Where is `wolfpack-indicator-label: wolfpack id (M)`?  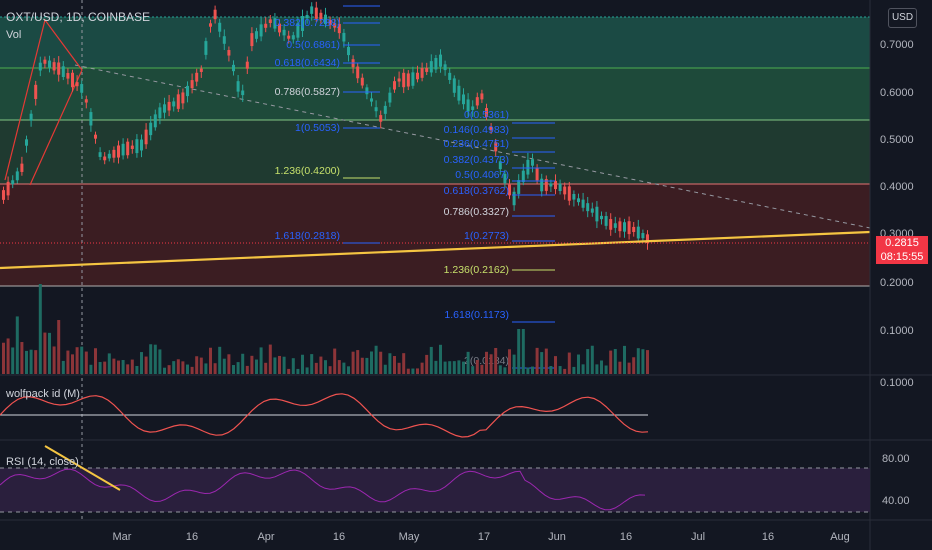
wolfpack-indicator-label: wolfpack id (M) is located at coordinates (43, 394).